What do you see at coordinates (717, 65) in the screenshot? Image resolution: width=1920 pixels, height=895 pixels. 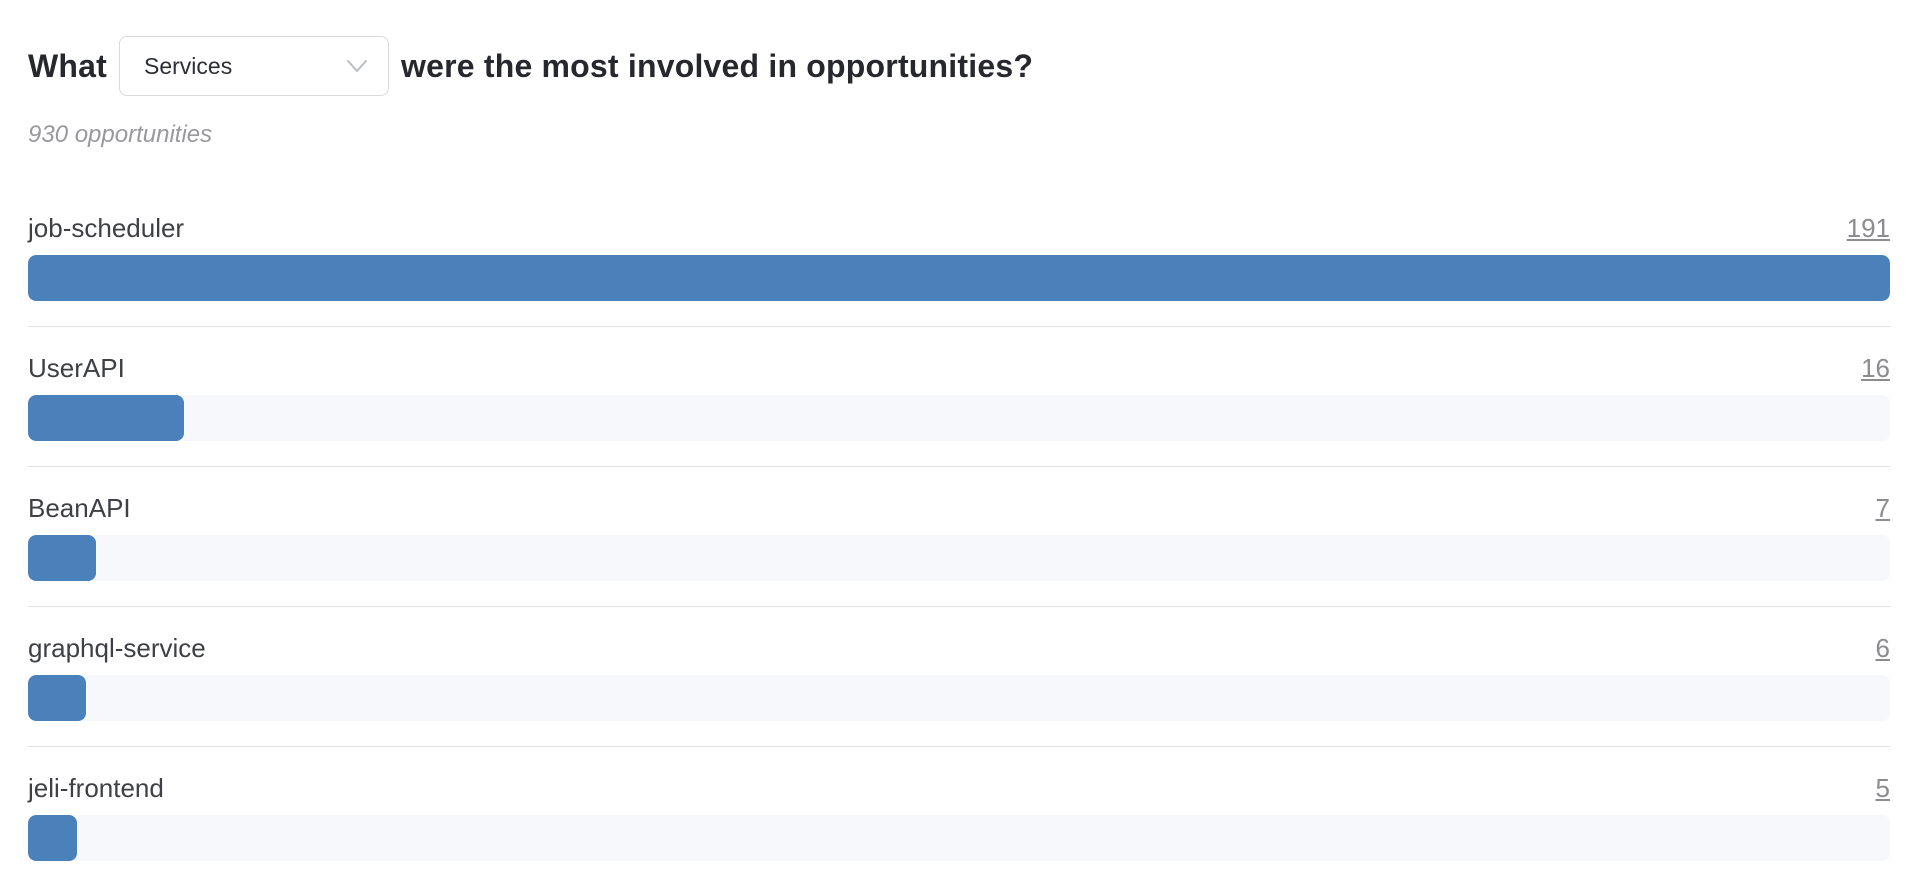 I see `page-title-suffix: were the most involved in opportunities?` at bounding box center [717, 65].